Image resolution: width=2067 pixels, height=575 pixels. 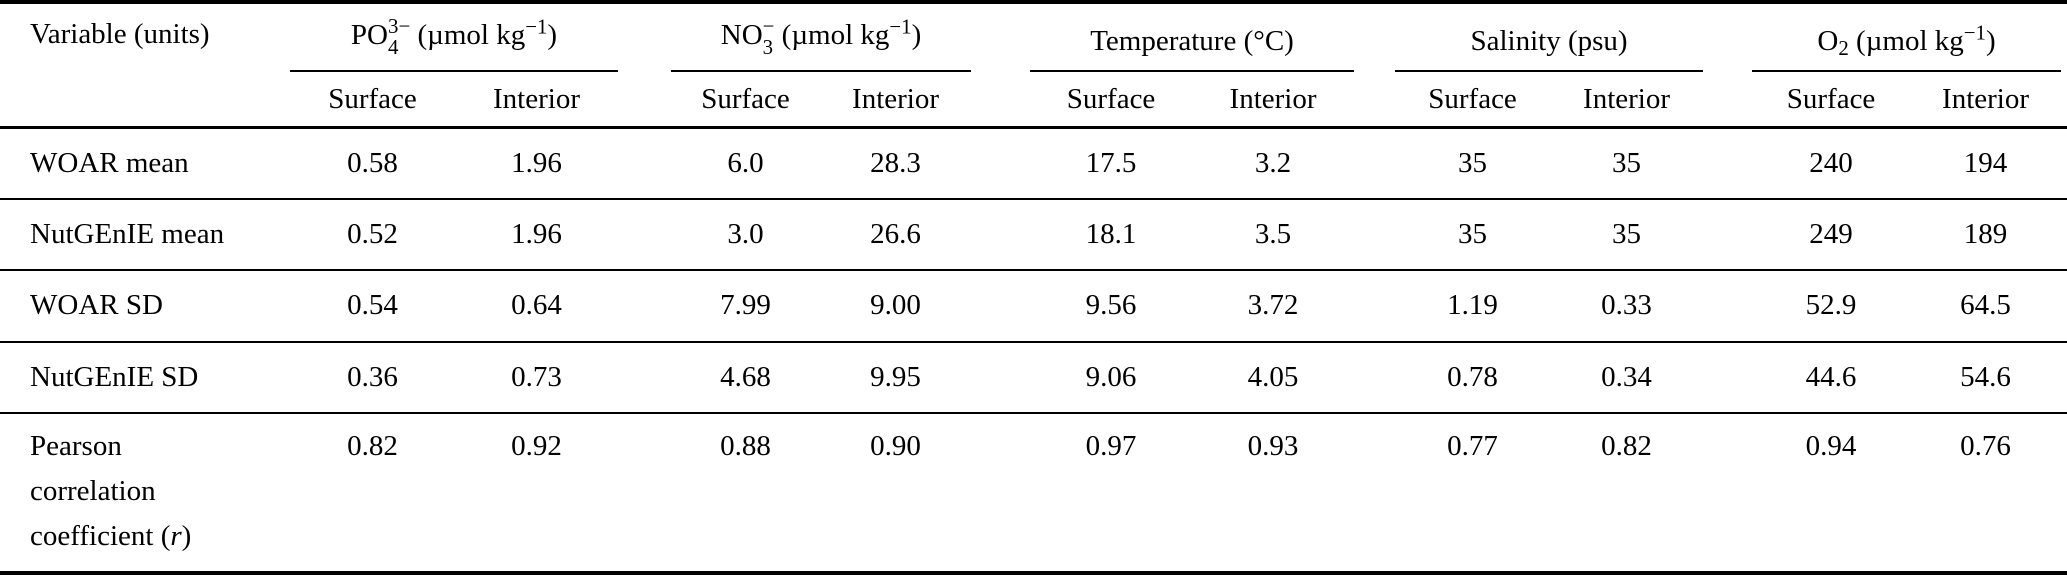 What do you see at coordinates (746, 163) in the screenshot?
I see `value-cell: 6.0` at bounding box center [746, 163].